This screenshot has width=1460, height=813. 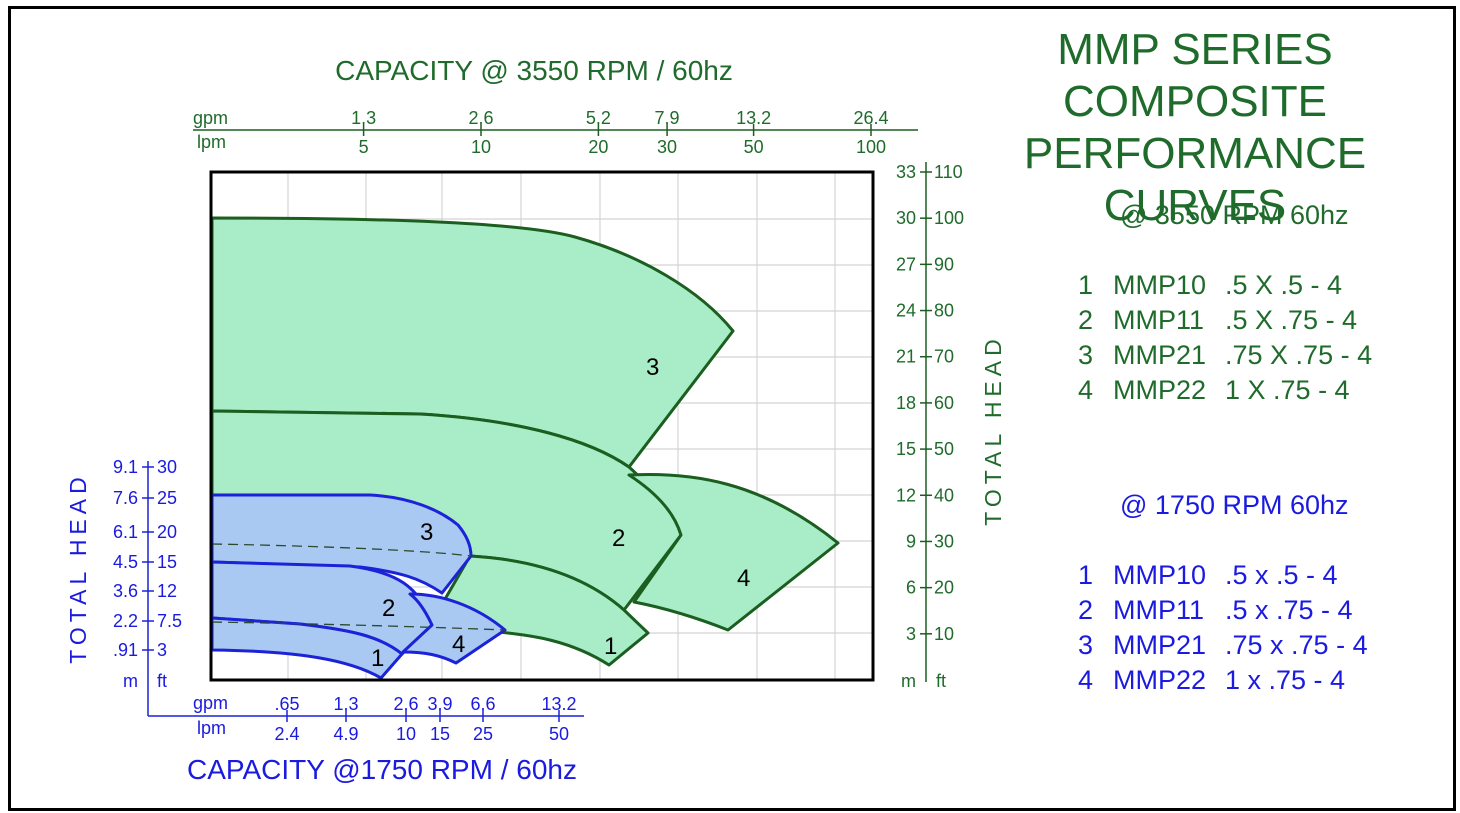 What do you see at coordinates (125, 562) in the screenshot?
I see `left-tick-m-3: 4.5` at bounding box center [125, 562].